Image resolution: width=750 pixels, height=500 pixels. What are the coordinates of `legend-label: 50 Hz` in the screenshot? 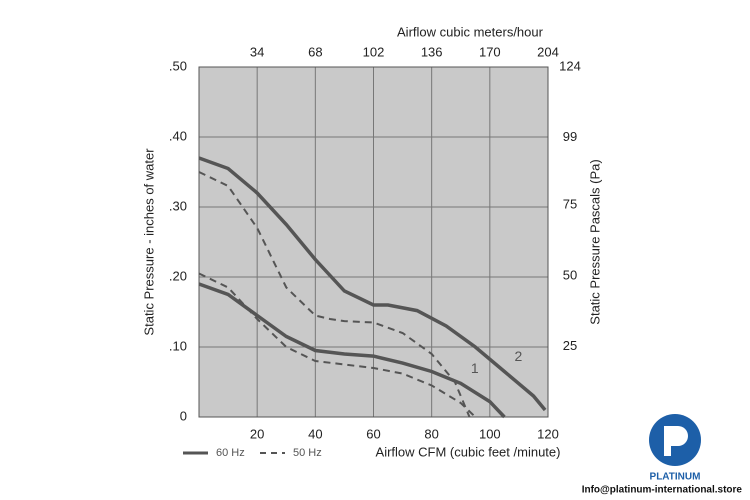 It's located at (307, 453).